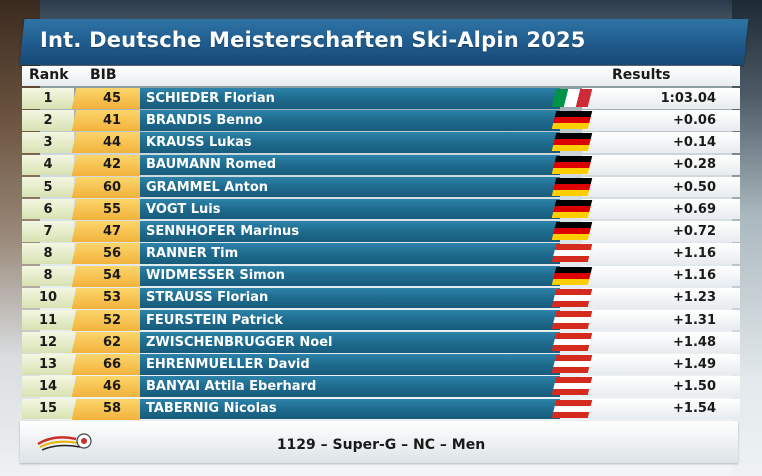 The image size is (762, 476). Describe the element at coordinates (215, 276) in the screenshot. I see `athlete-name: WIDMESSER Simon` at that location.